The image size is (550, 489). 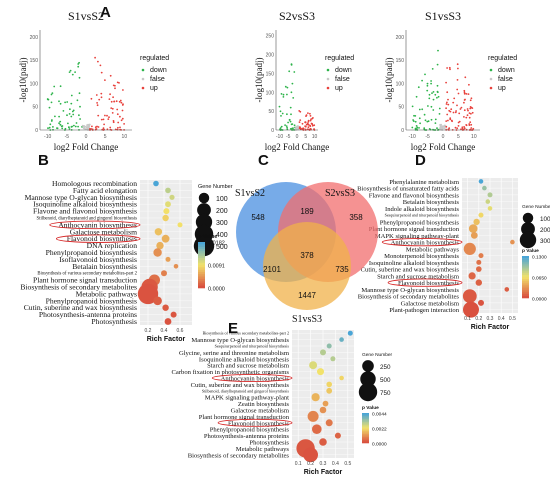 I want to click on color-legend-label: 0.0022, so click(x=379, y=430).